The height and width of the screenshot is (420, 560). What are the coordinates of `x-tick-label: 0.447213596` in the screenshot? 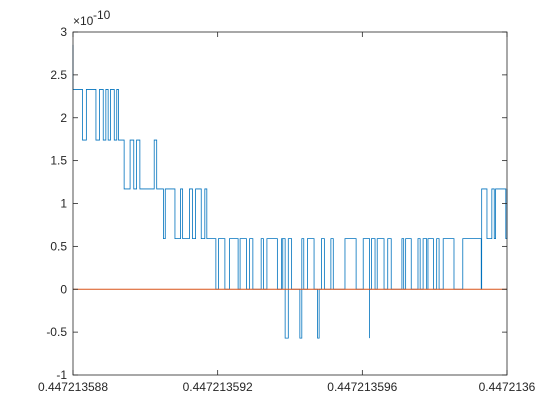 It's located at (362, 387).